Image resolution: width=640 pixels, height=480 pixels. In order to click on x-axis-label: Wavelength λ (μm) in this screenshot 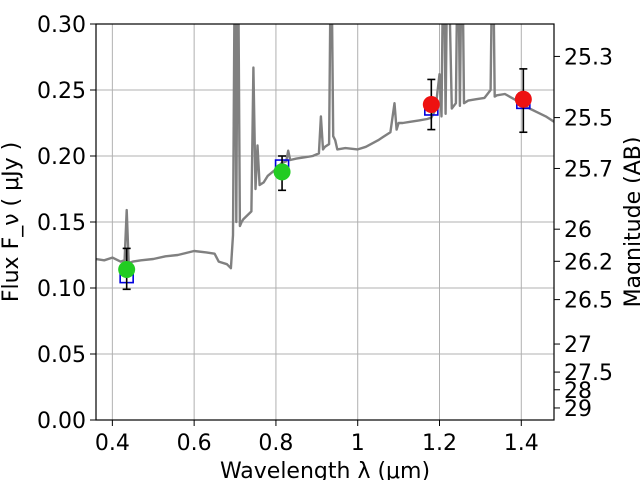, I will do `click(325, 469)`.